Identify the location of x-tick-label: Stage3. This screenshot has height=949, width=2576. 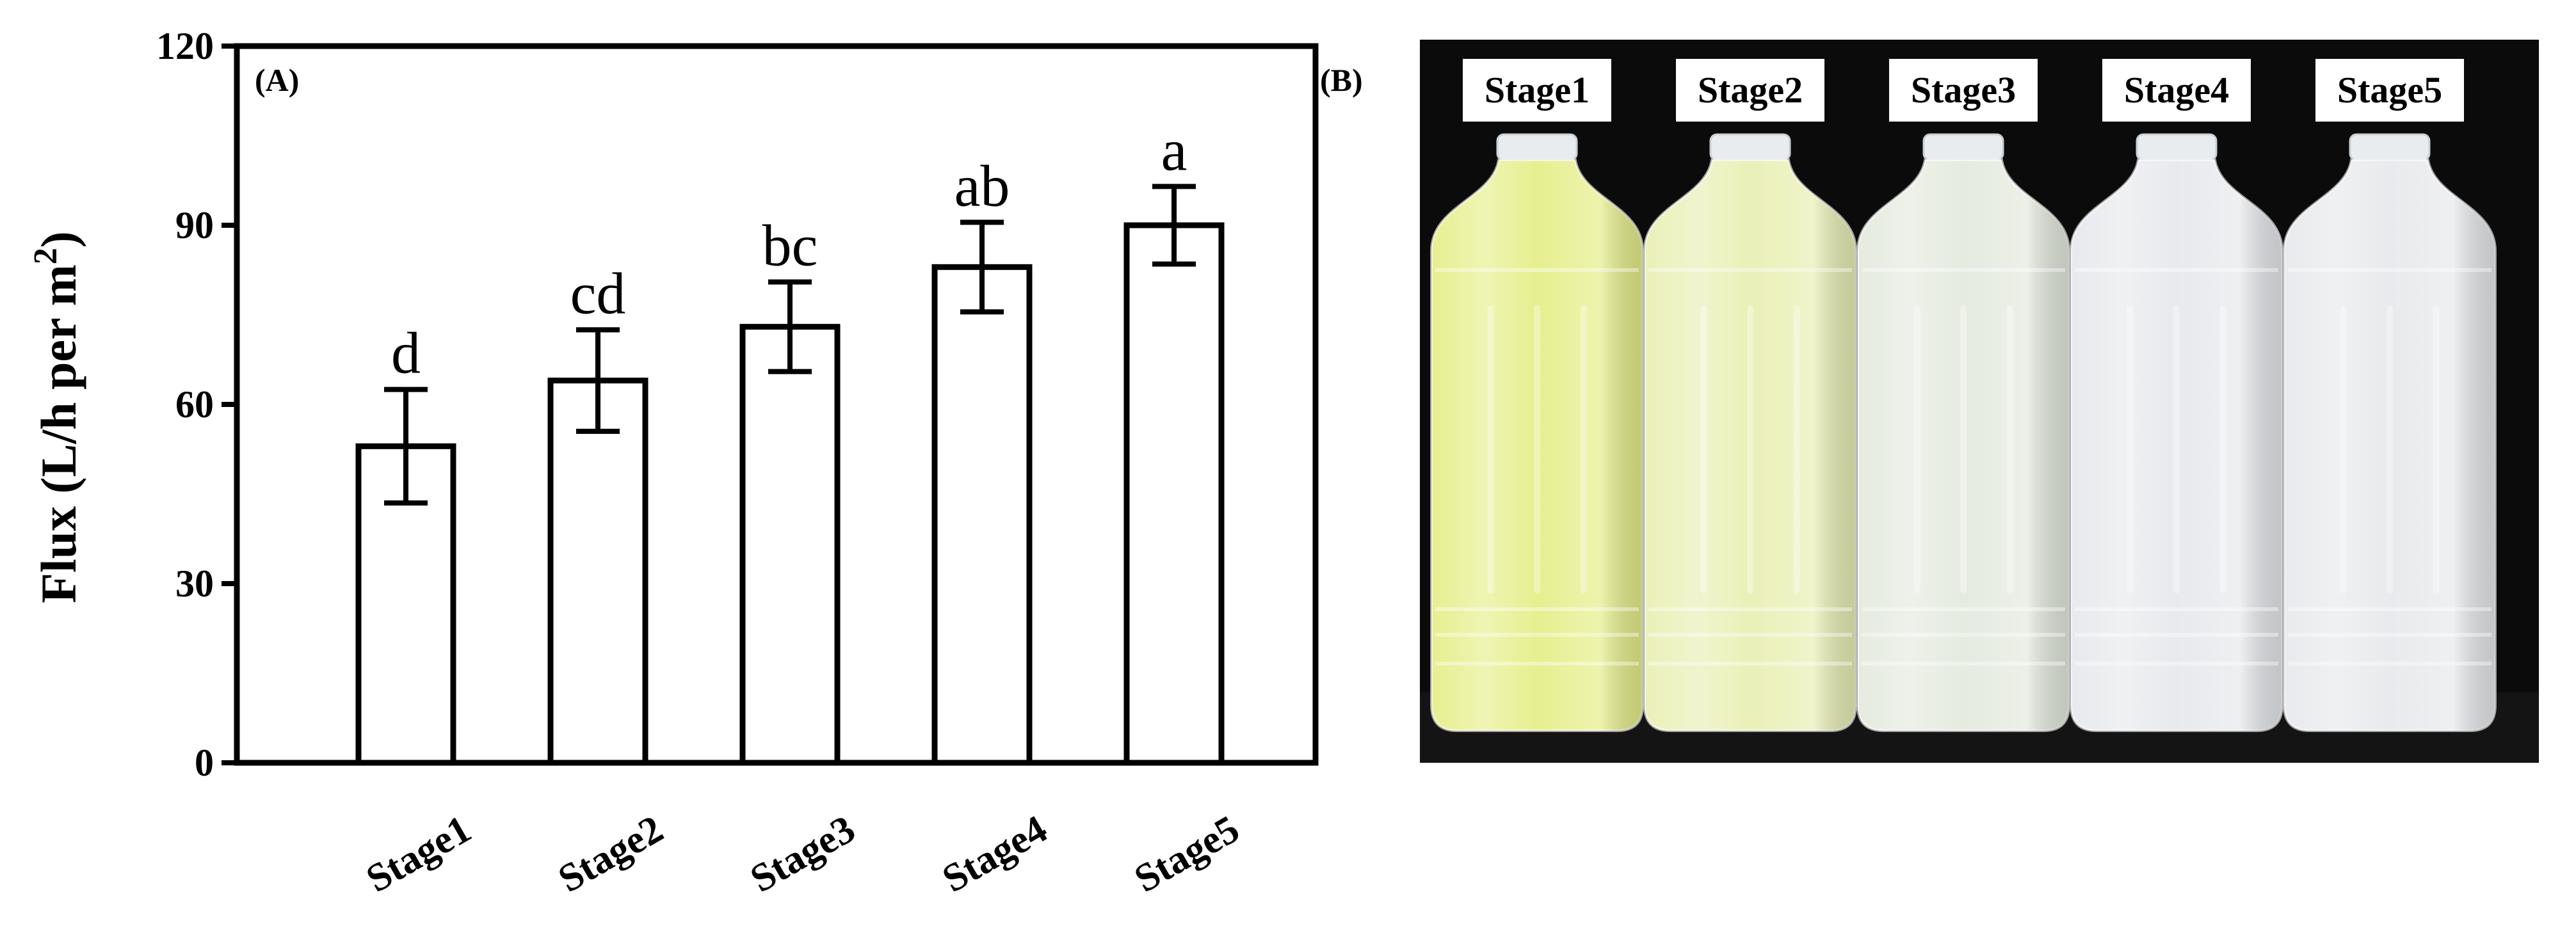
(802, 854).